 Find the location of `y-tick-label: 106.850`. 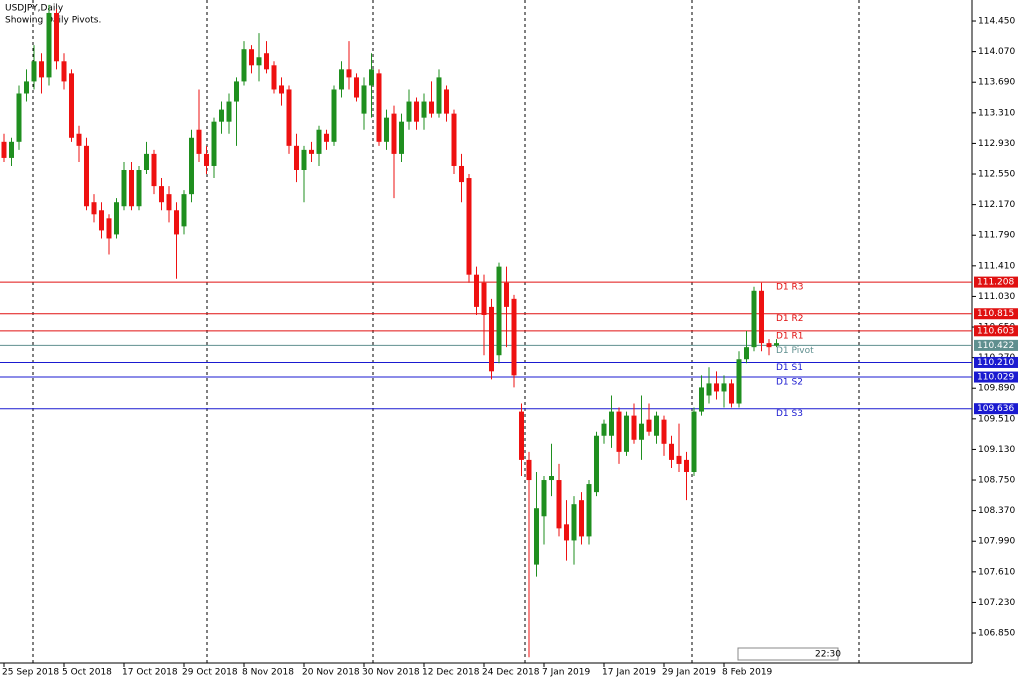

y-tick-label: 106.850 is located at coordinates (996, 634).